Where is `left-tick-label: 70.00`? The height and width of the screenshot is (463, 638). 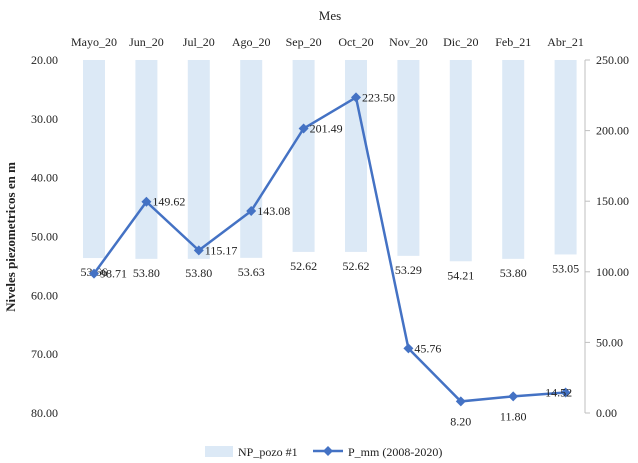 left-tick-label: 70.00 is located at coordinates (44, 354).